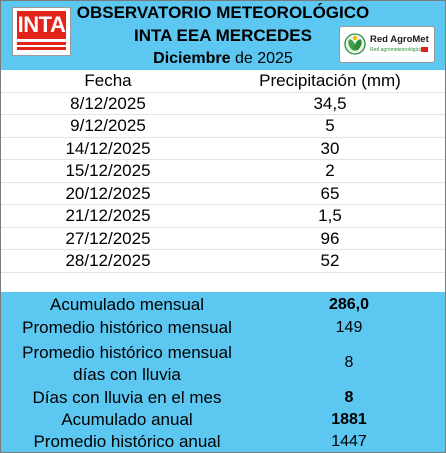  I want to click on table-row: 15/12/2025 2, so click(223, 171).